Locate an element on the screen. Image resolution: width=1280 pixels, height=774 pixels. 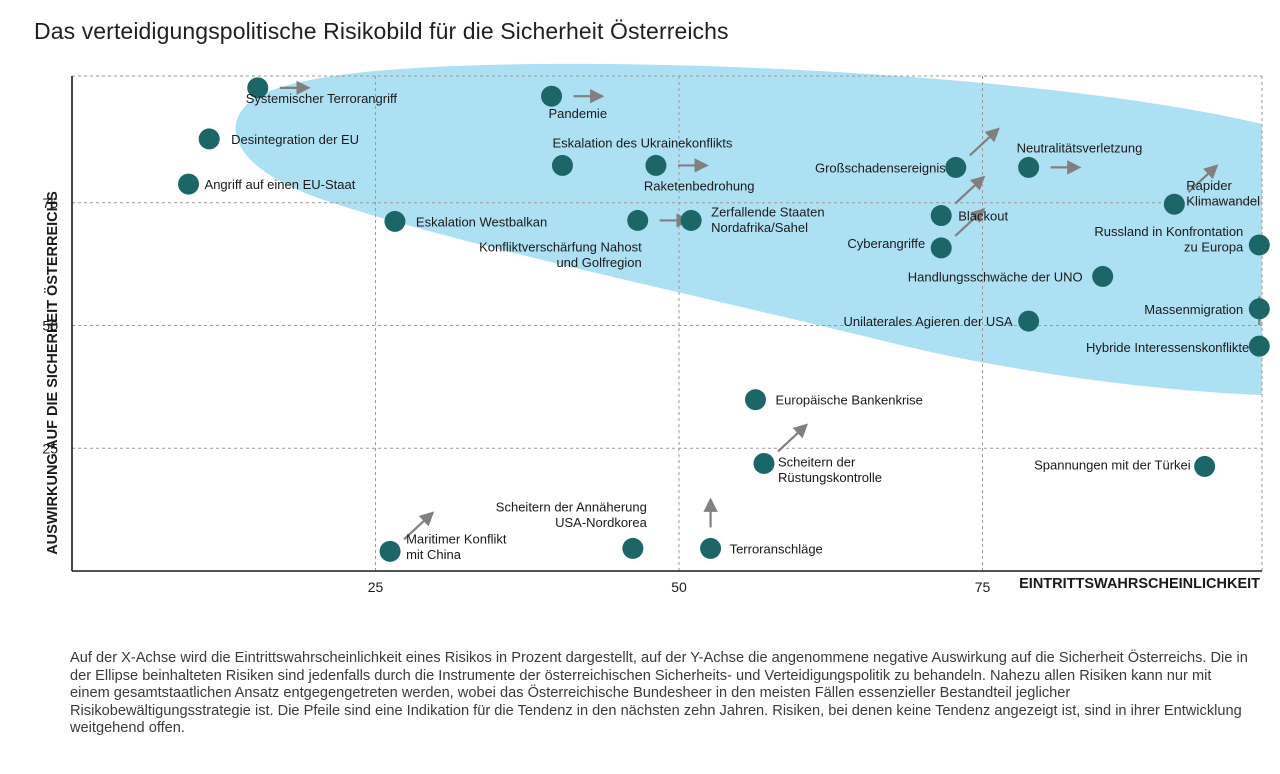
risk-label: Unilaterales Agieren der USA is located at coordinates (928, 321).